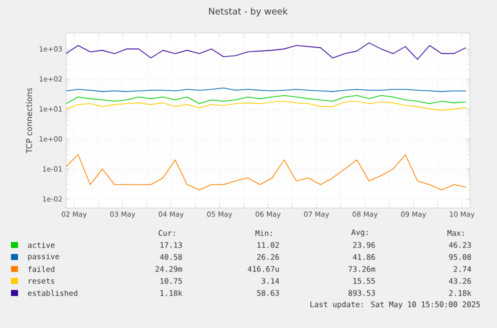  I want to click on y-axis-title: TCP connections, so click(29, 121).